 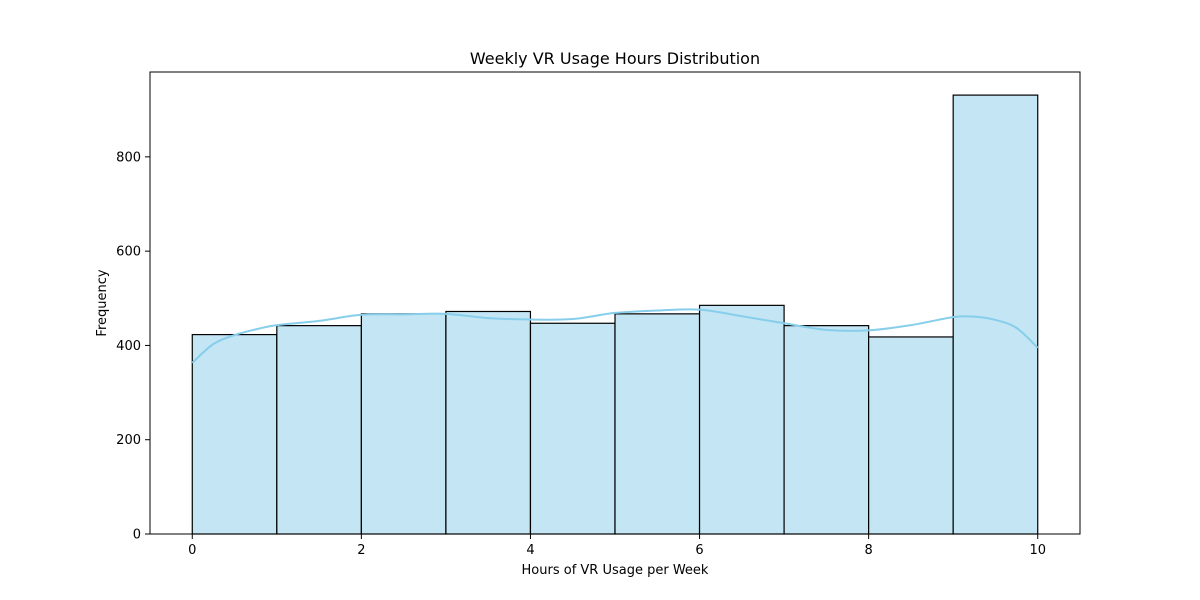 I want to click on x-axis-ticks: 0 2 4 6 8 10, so click(x=617, y=546).